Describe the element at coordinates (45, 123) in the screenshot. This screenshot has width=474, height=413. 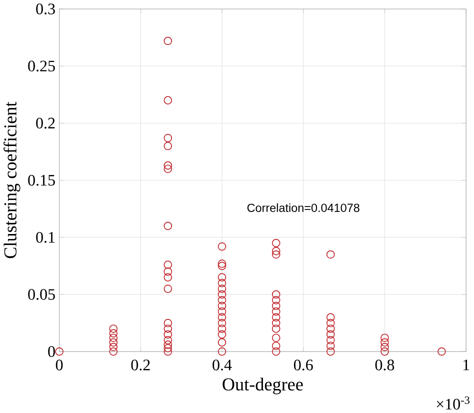
I see `y-tick-label: 0.2` at that location.